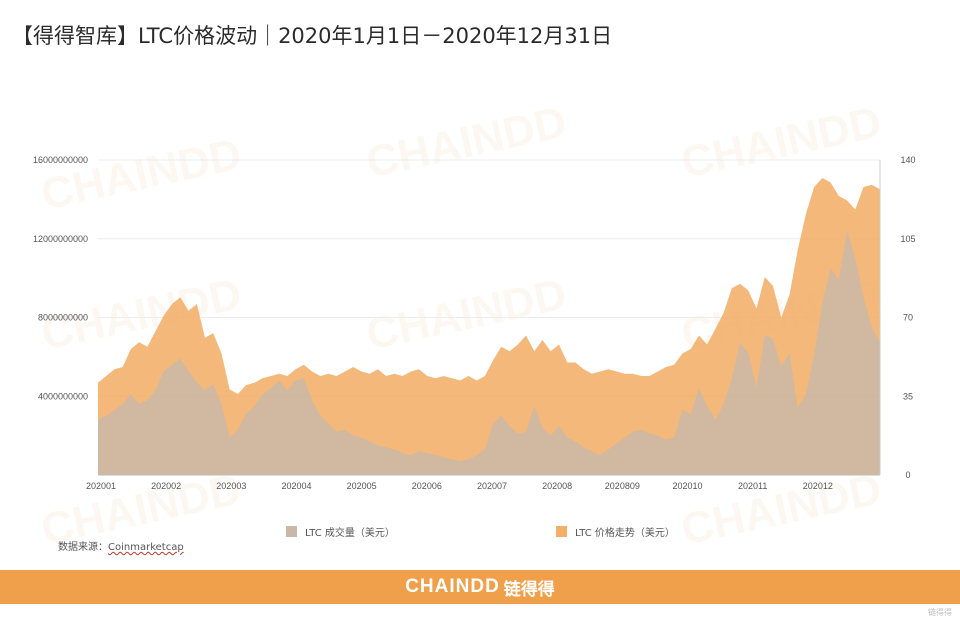 This screenshot has height=624, width=960. Describe the element at coordinates (312, 36) in the screenshot. I see `chart-title: 【得得智库】LTC价格波动｜2020年1月1日－2020年12月31日` at that location.